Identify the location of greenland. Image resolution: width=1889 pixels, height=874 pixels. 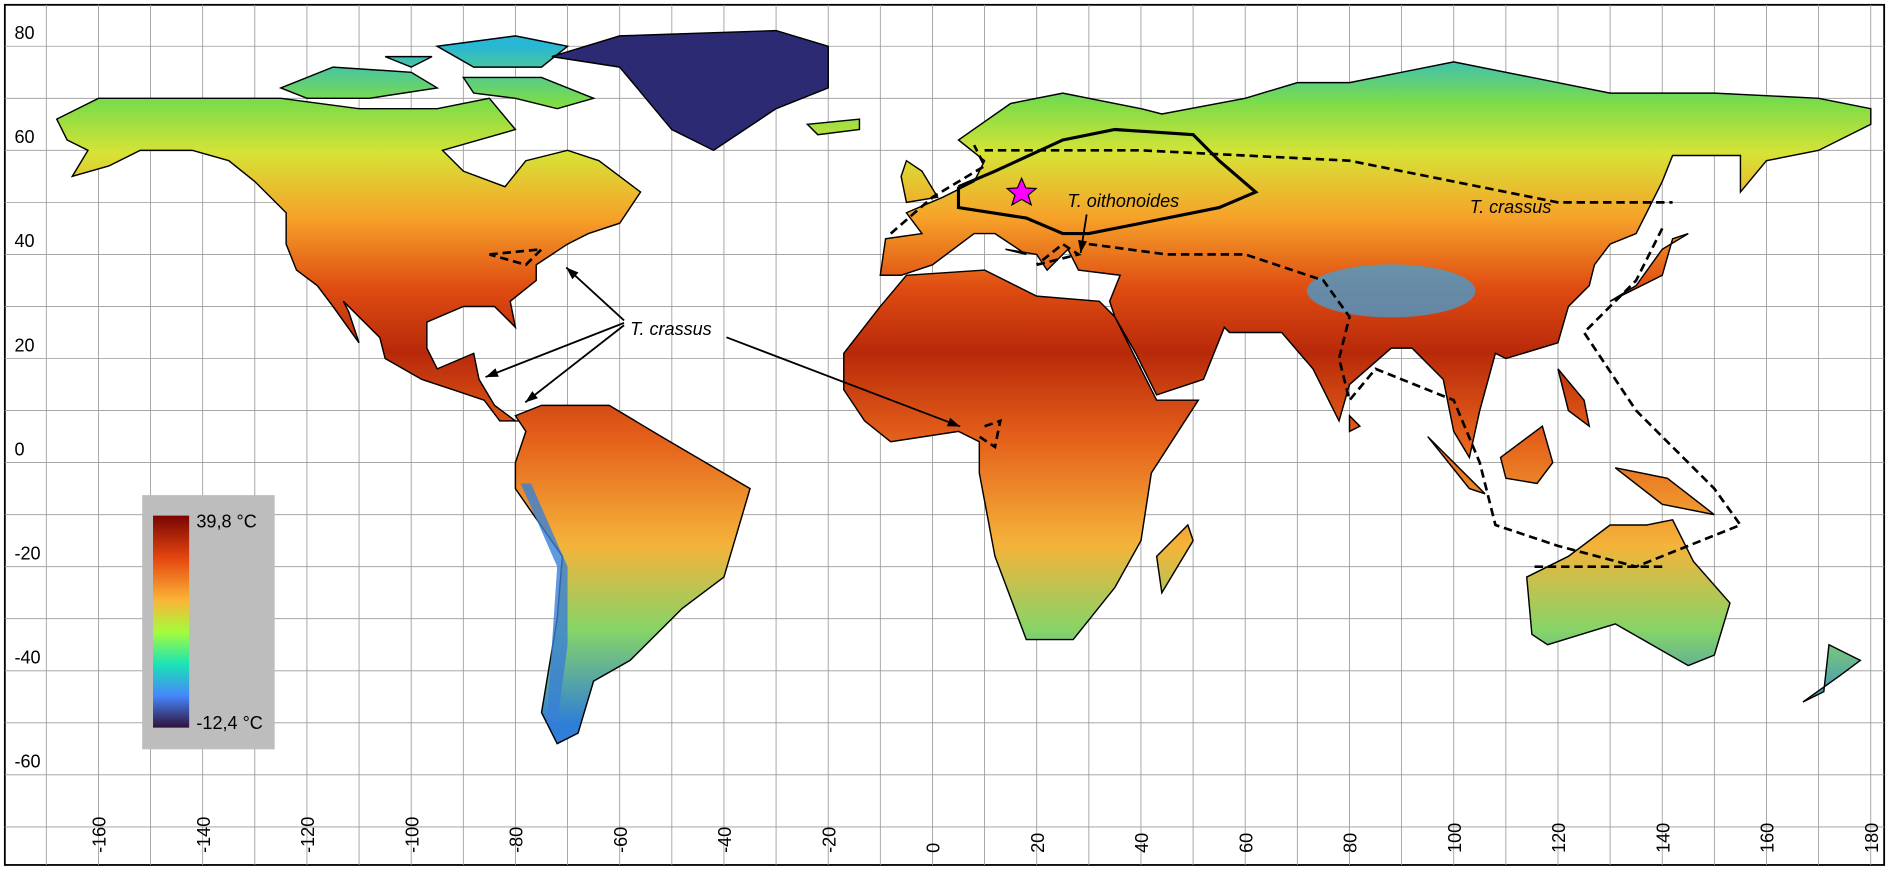
(690, 90).